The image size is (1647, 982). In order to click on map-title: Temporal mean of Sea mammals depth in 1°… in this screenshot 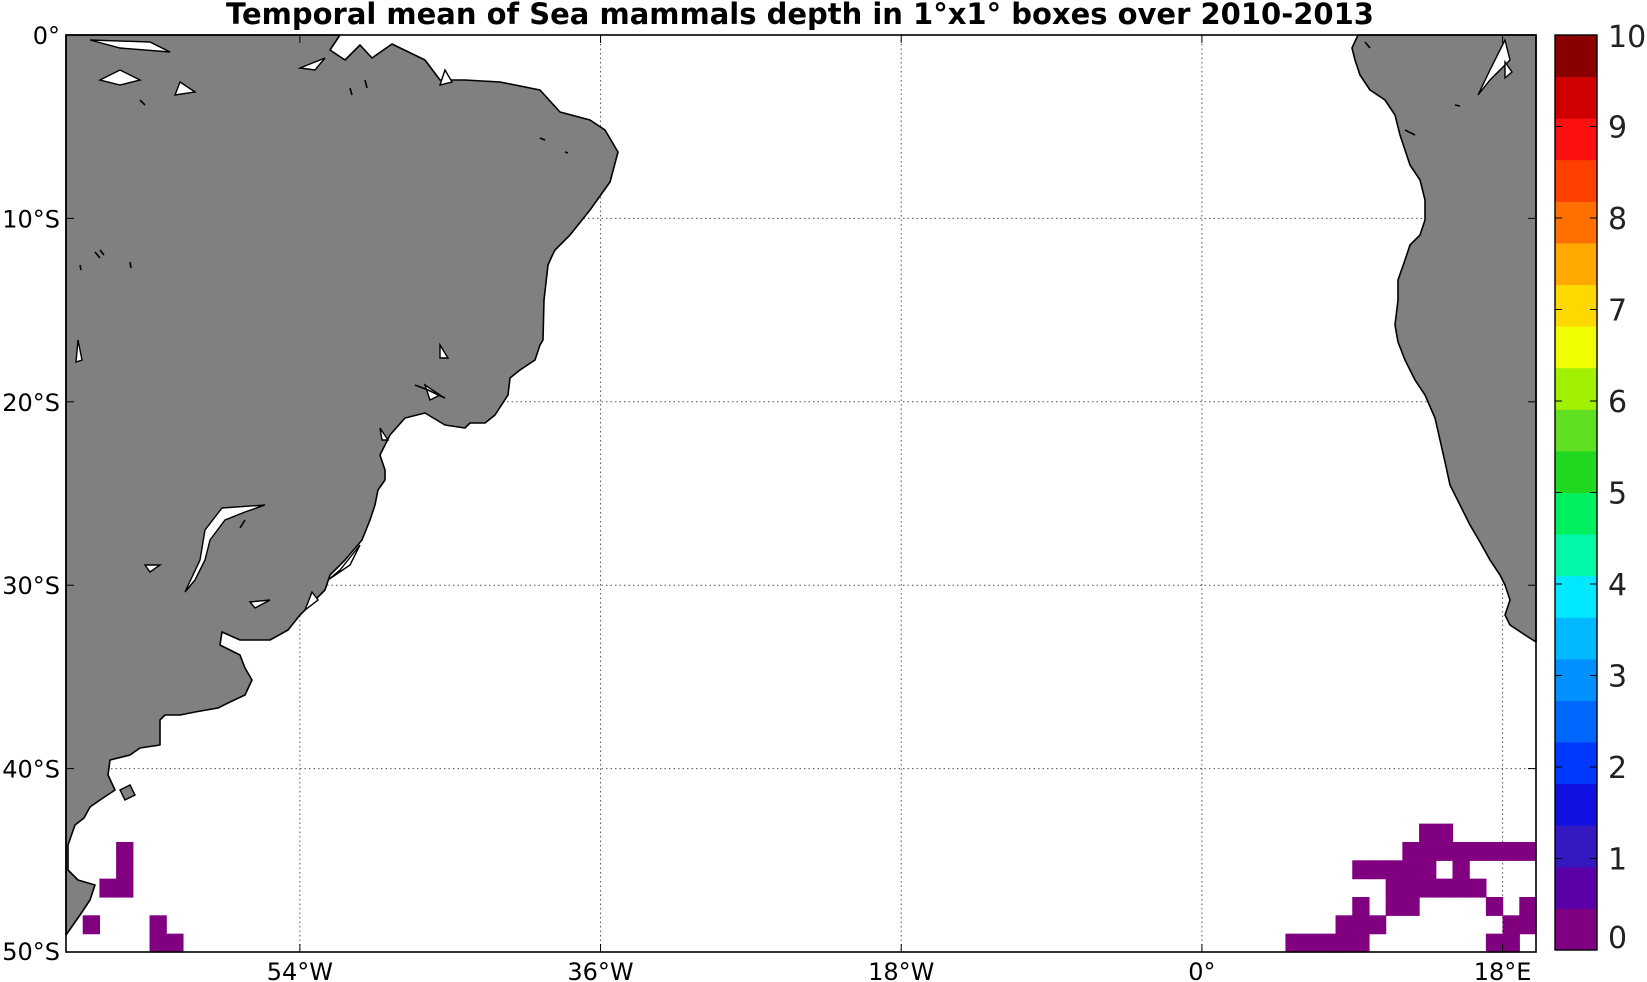, I will do `click(800, 15)`.